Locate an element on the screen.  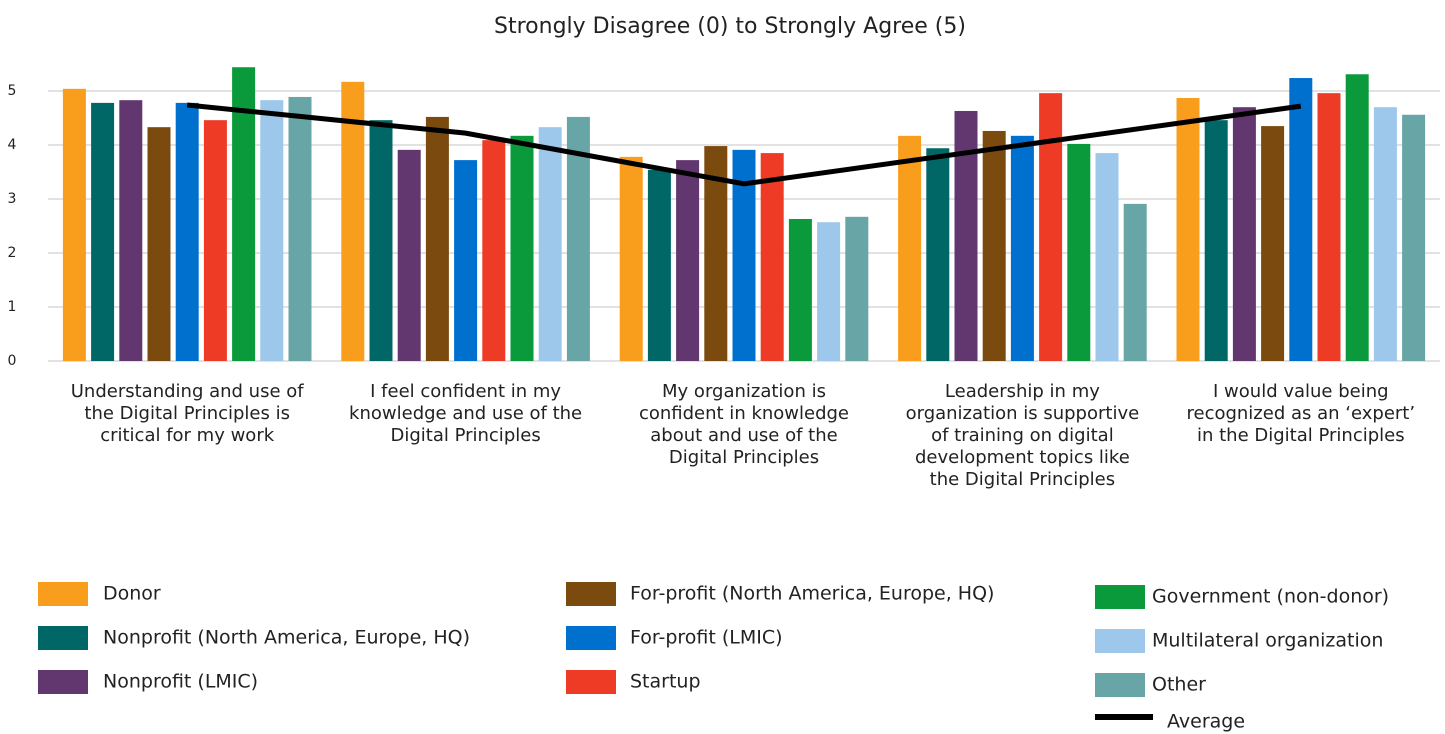
legend-label: For-profit (North America, Europe, HQ) is located at coordinates (812, 594).